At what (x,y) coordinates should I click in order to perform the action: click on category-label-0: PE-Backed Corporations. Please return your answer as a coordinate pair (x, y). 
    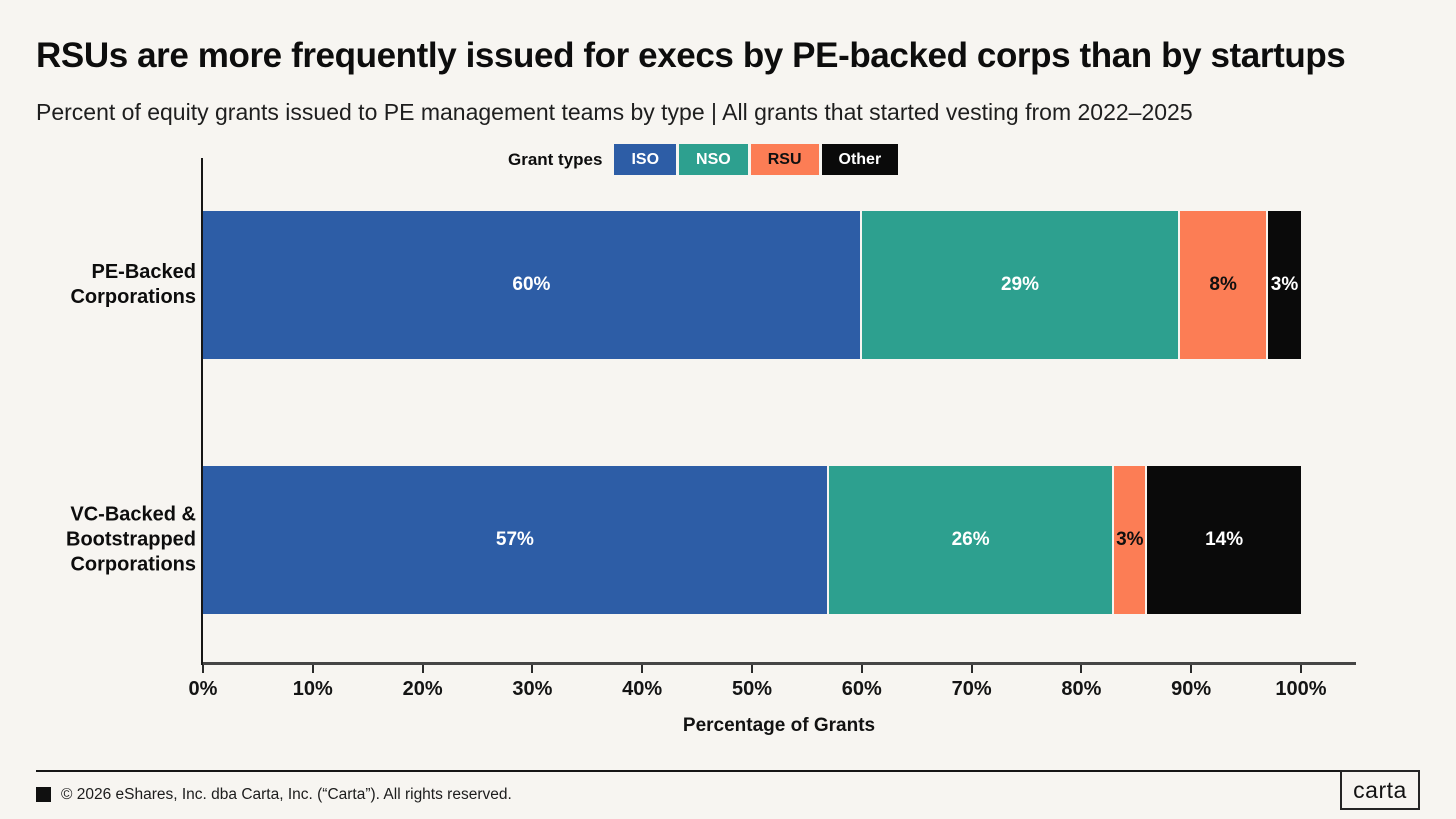
    Looking at the image, I should click on (133, 284).